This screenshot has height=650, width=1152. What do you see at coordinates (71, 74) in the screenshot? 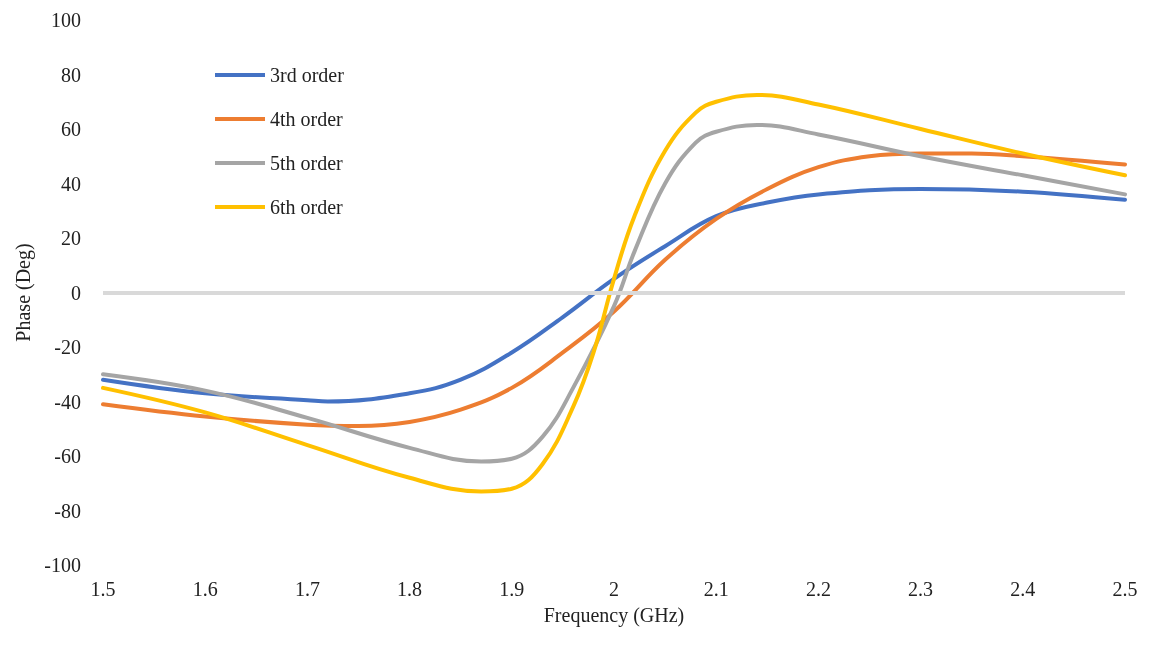
I see `y-tick-label: 80` at bounding box center [71, 74].